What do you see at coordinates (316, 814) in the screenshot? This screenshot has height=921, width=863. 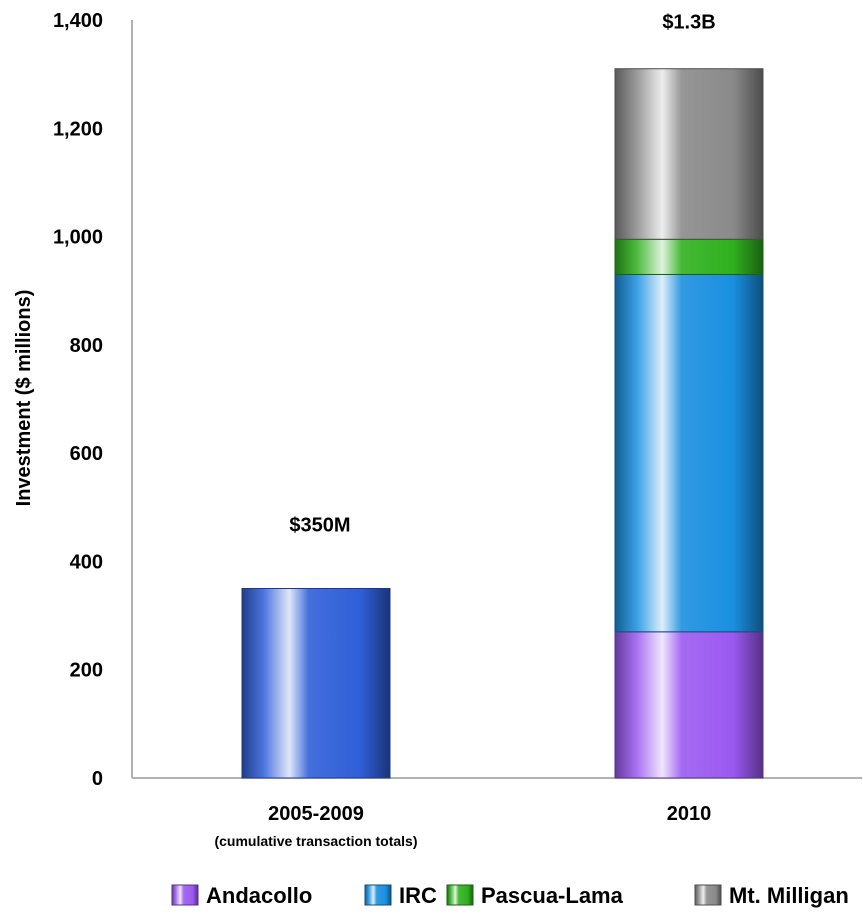 I see `x-category-label: 2005-2009` at bounding box center [316, 814].